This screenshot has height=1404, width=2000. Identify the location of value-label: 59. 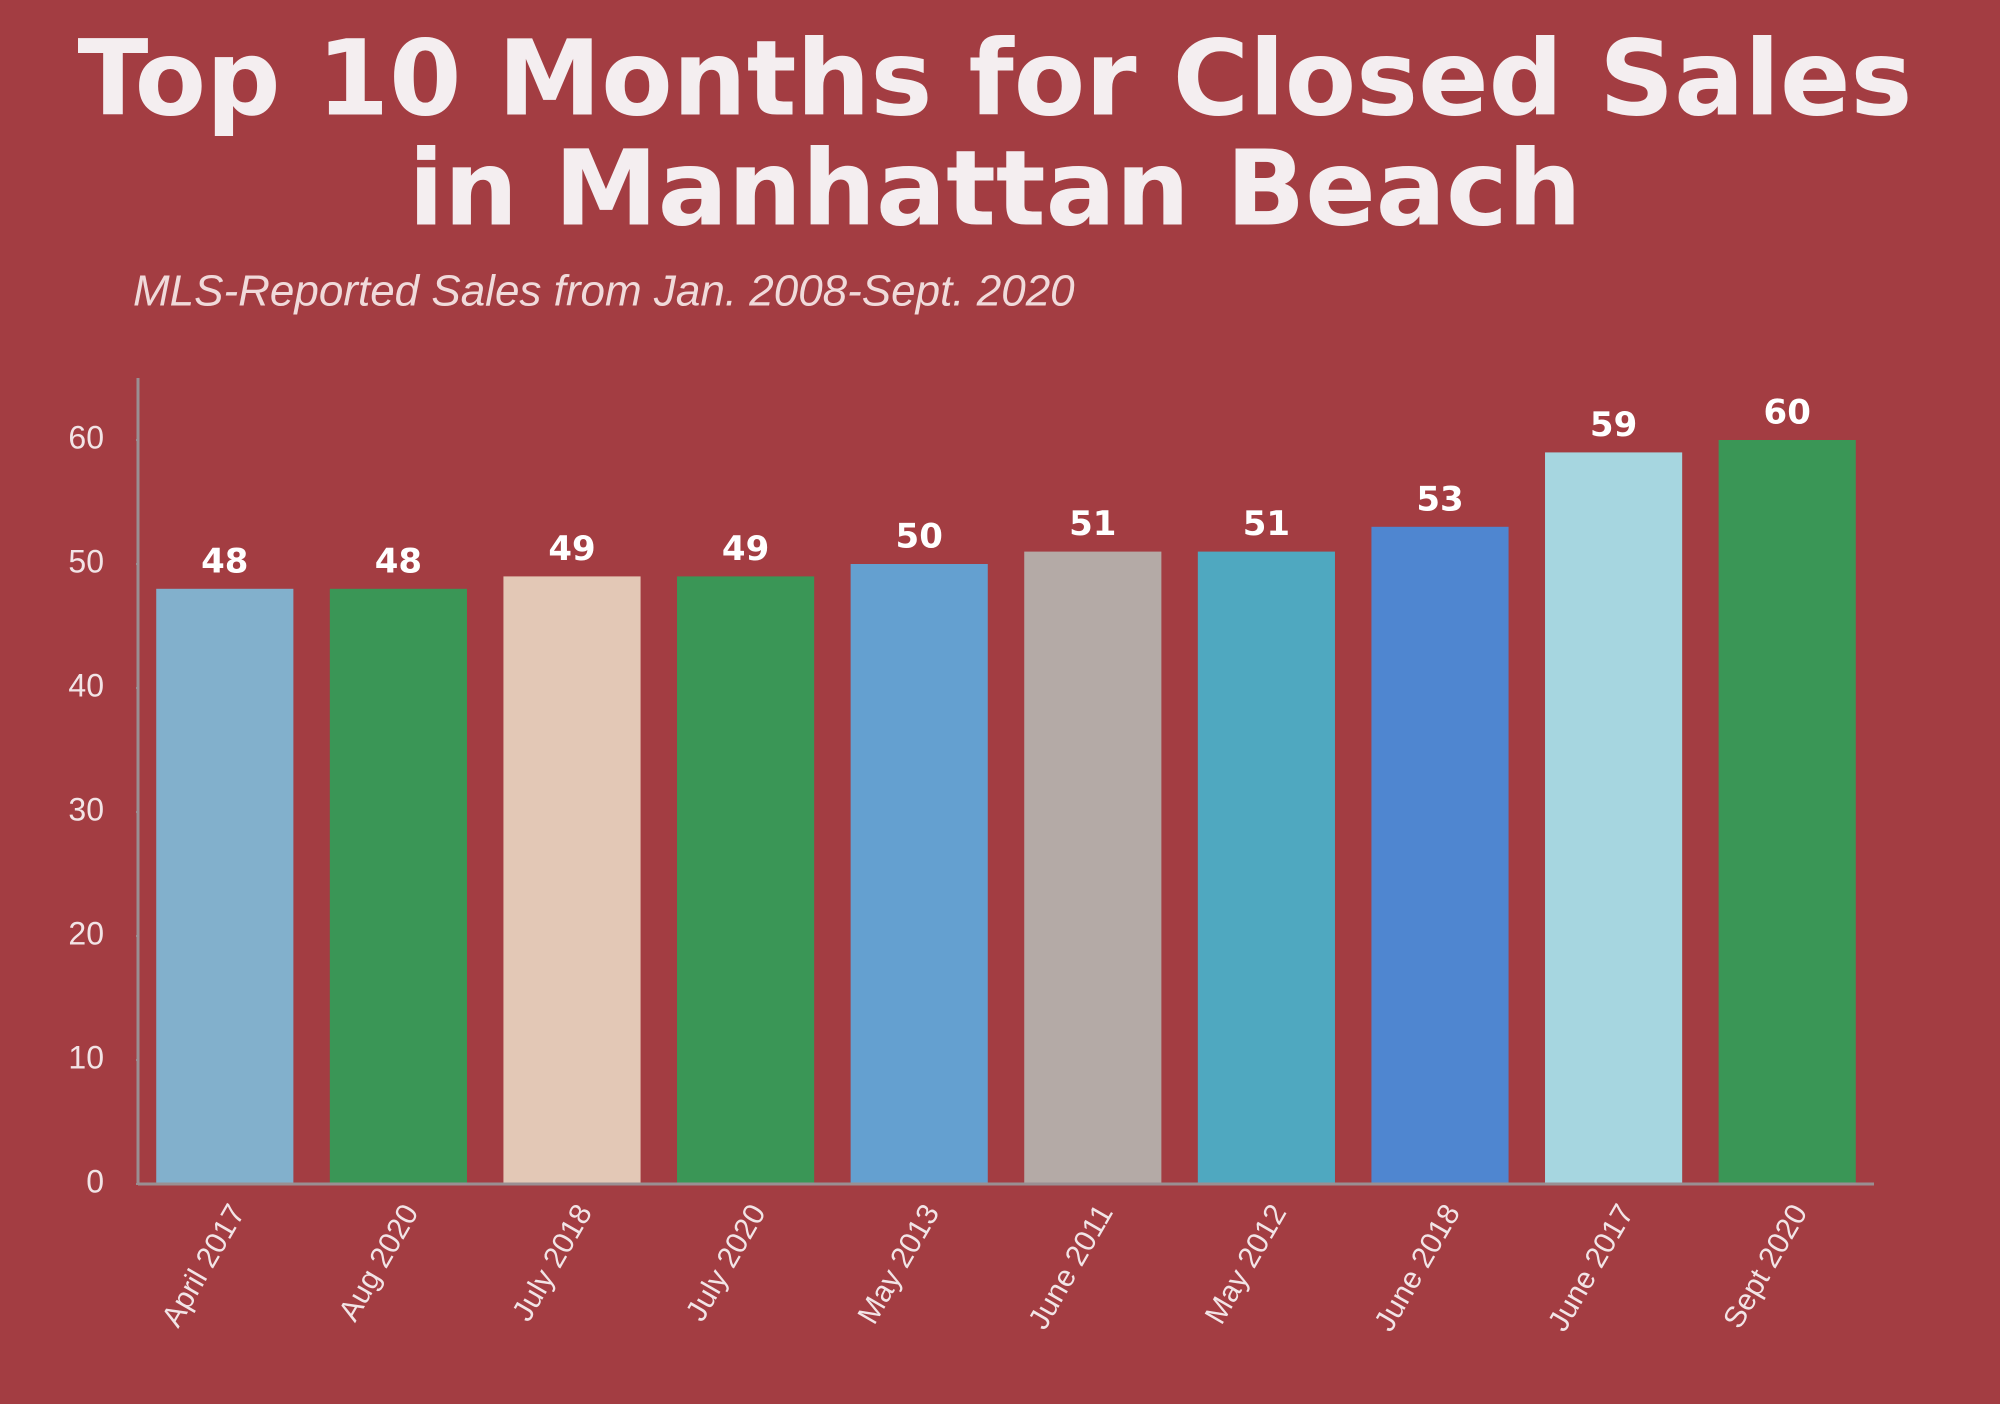
(1613, 425).